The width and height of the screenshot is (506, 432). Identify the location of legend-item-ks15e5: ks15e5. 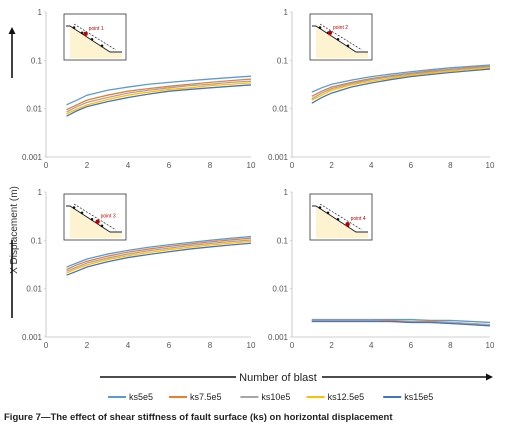
(408, 397).